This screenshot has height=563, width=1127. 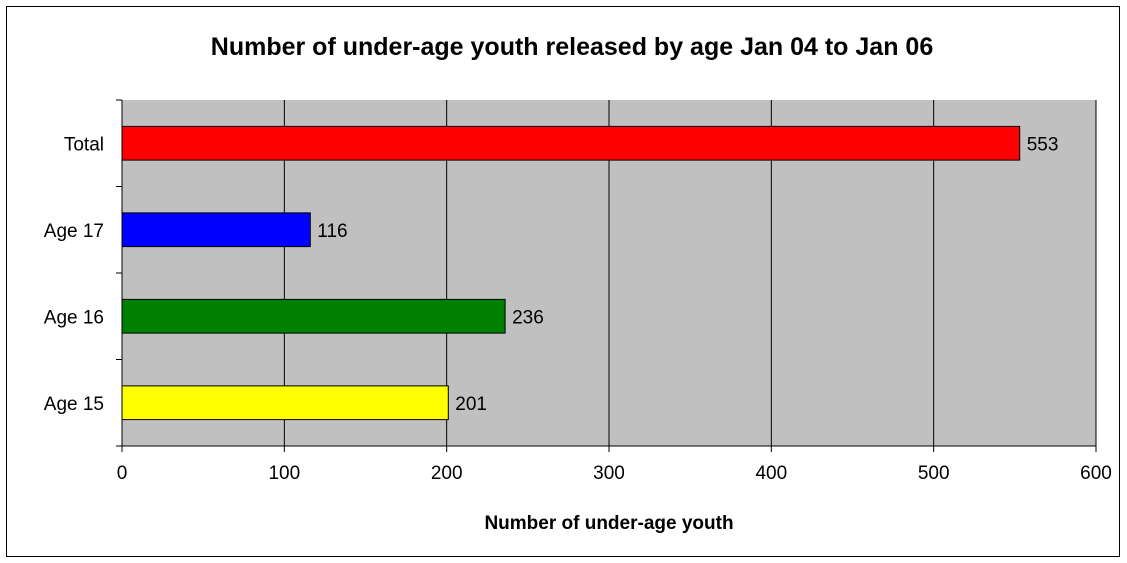 I want to click on bar-value-label: 116, so click(x=332, y=231).